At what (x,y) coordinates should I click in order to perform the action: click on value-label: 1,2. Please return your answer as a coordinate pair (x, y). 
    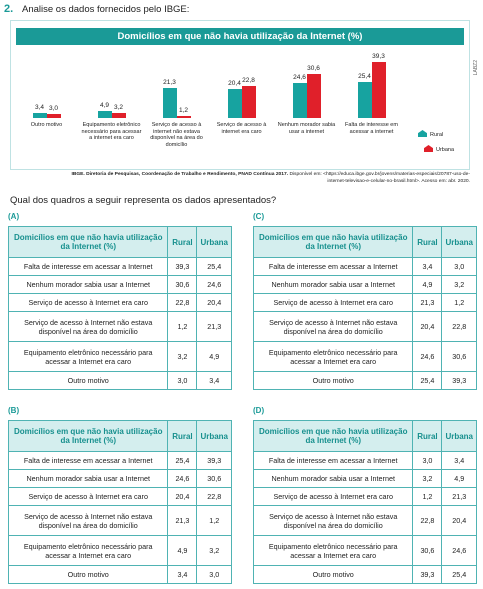
    Looking at the image, I should click on (183, 111).